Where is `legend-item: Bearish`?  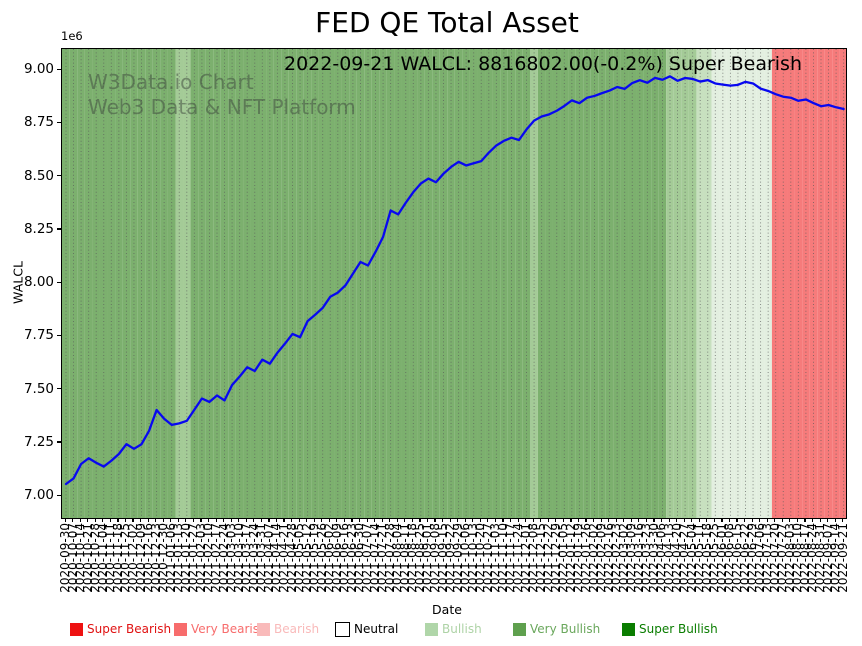 legend-item: Bearish is located at coordinates (288, 629).